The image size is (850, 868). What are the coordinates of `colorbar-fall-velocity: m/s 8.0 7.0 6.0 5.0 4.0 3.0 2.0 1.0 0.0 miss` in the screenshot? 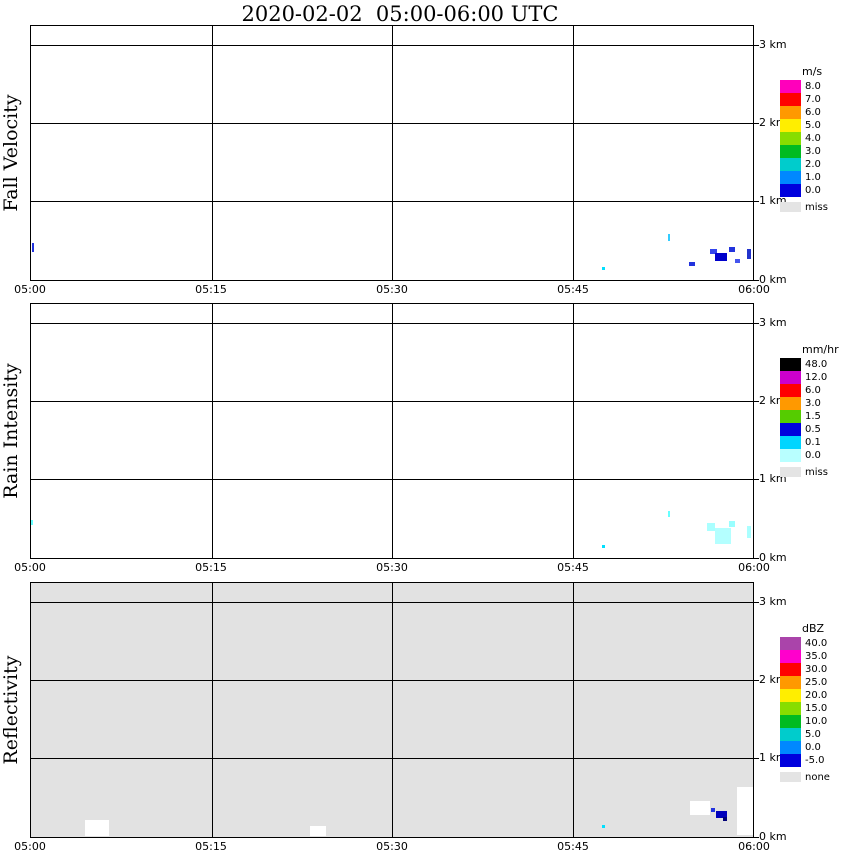 It's located at (815, 139).